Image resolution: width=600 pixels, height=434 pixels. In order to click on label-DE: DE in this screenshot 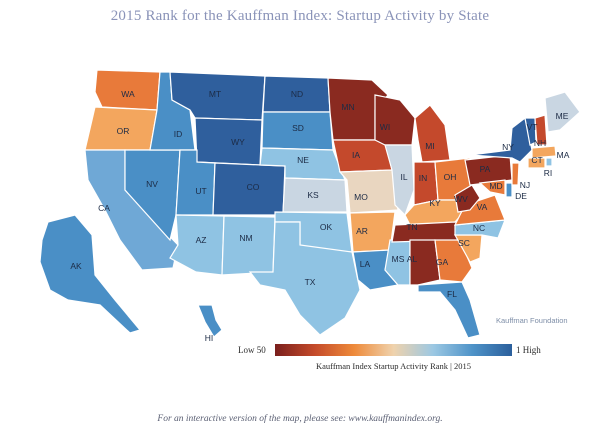, I will do `click(521, 196)`.